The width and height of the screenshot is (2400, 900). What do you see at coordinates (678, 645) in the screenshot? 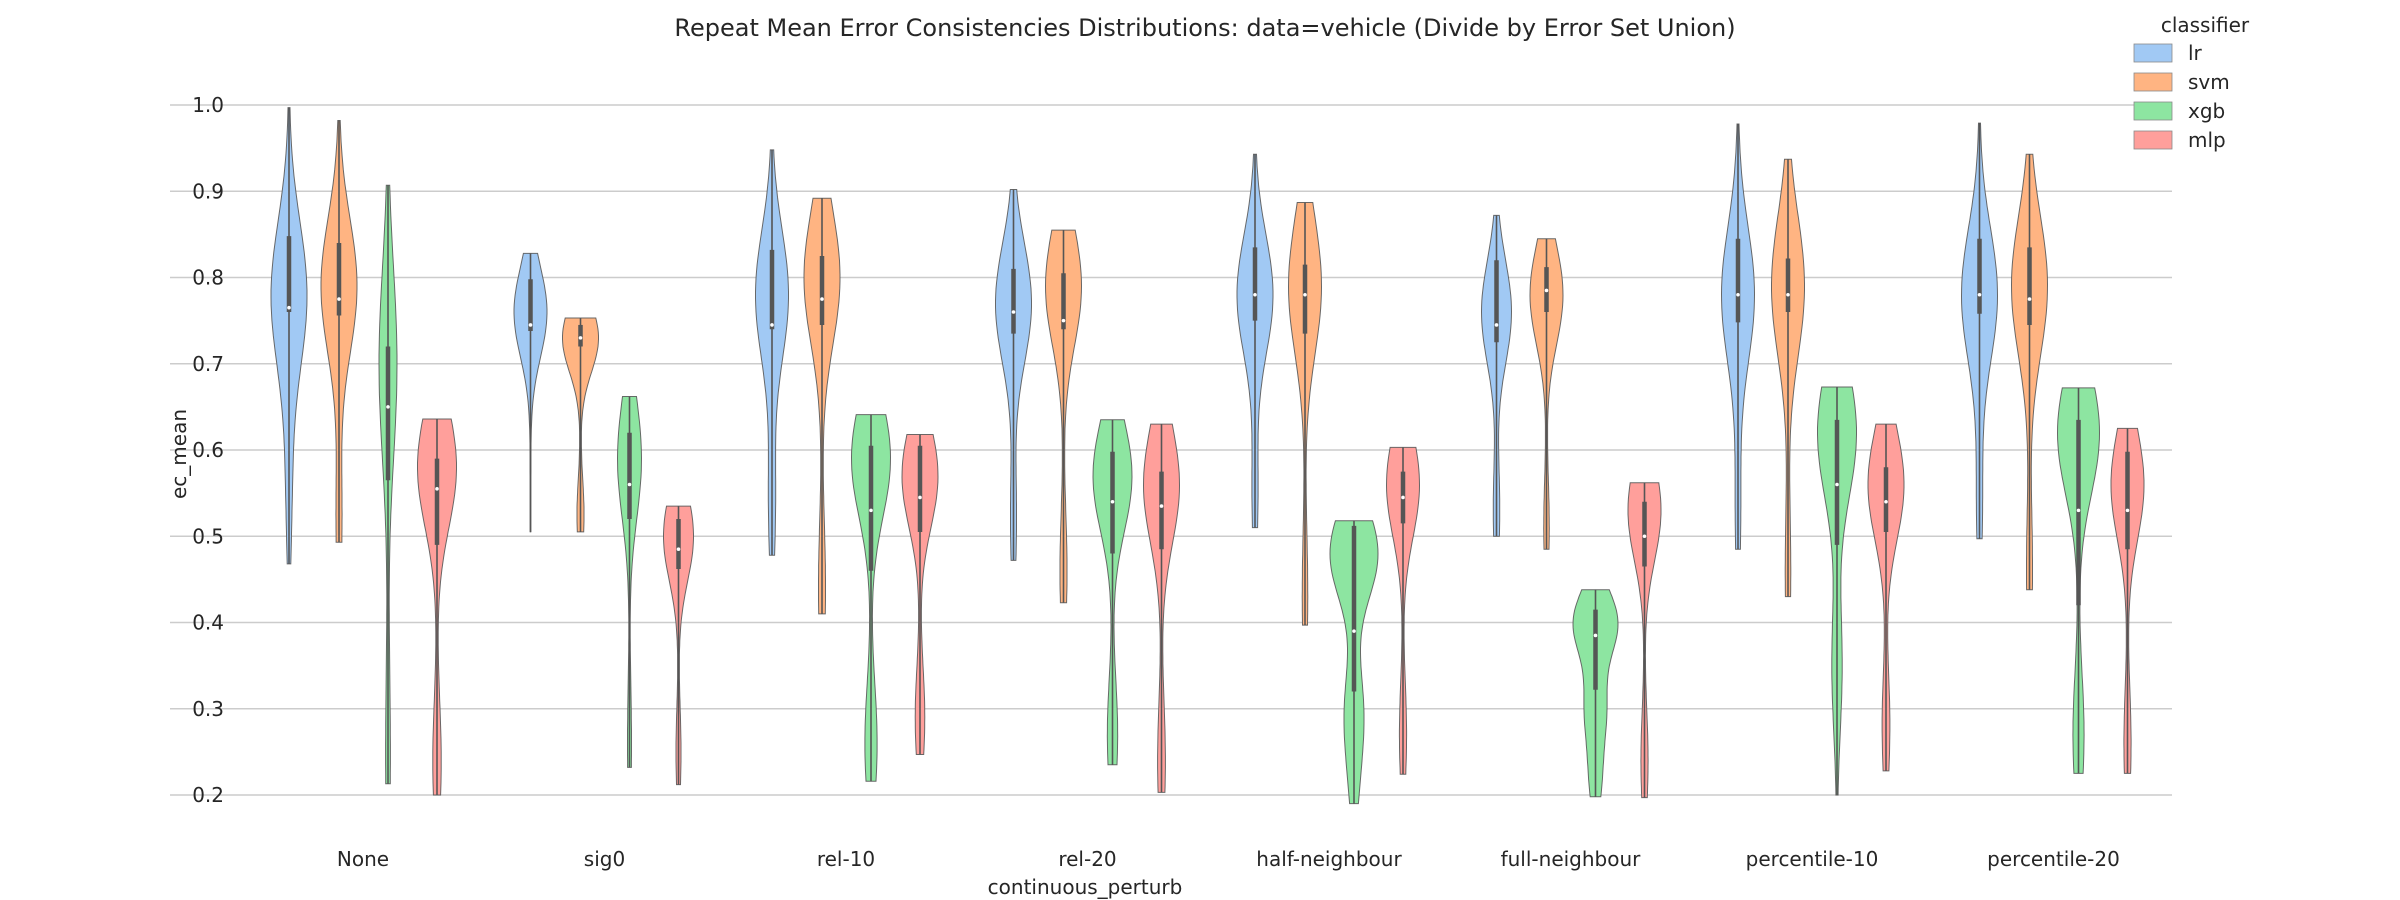
I see `violin-mlp-sig0` at bounding box center [678, 645].